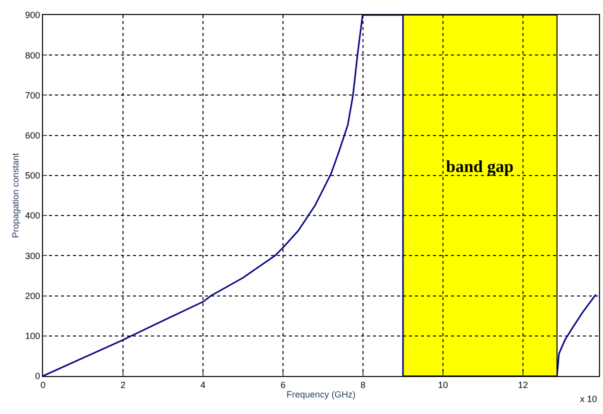 This screenshot has width=603, height=414. Describe the element at coordinates (32, 175) in the screenshot. I see `y-tick-label: 500` at that location.